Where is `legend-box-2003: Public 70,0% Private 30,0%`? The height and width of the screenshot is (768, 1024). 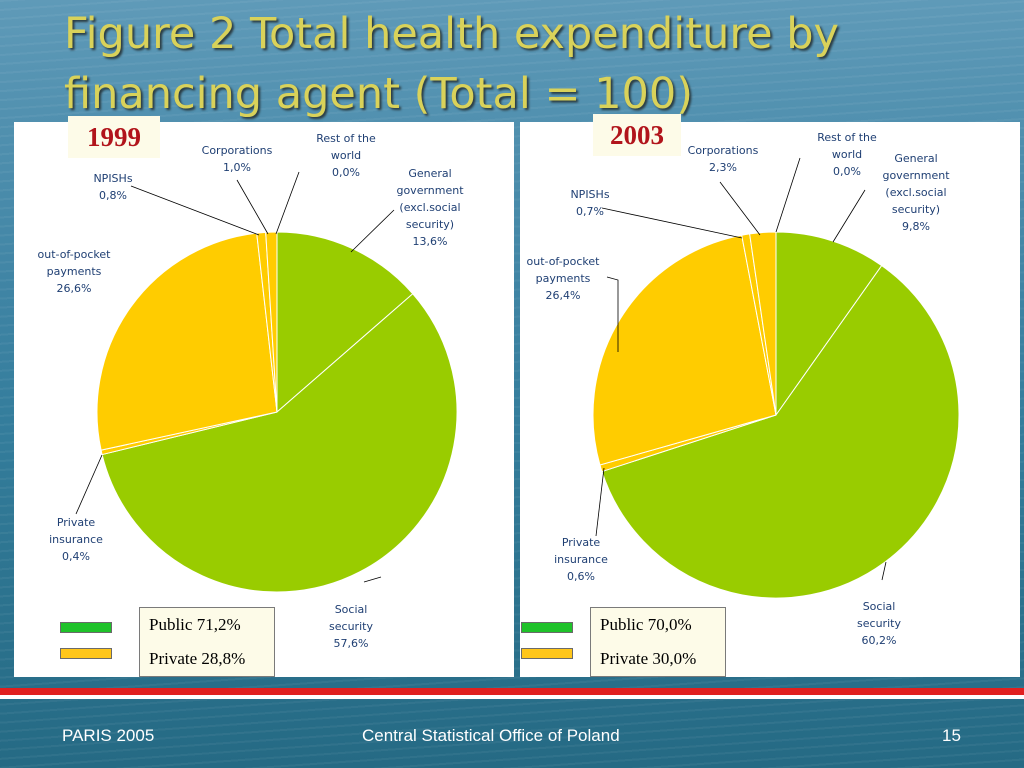 legend-box-2003: Public 70,0% Private 30,0% is located at coordinates (658, 642).